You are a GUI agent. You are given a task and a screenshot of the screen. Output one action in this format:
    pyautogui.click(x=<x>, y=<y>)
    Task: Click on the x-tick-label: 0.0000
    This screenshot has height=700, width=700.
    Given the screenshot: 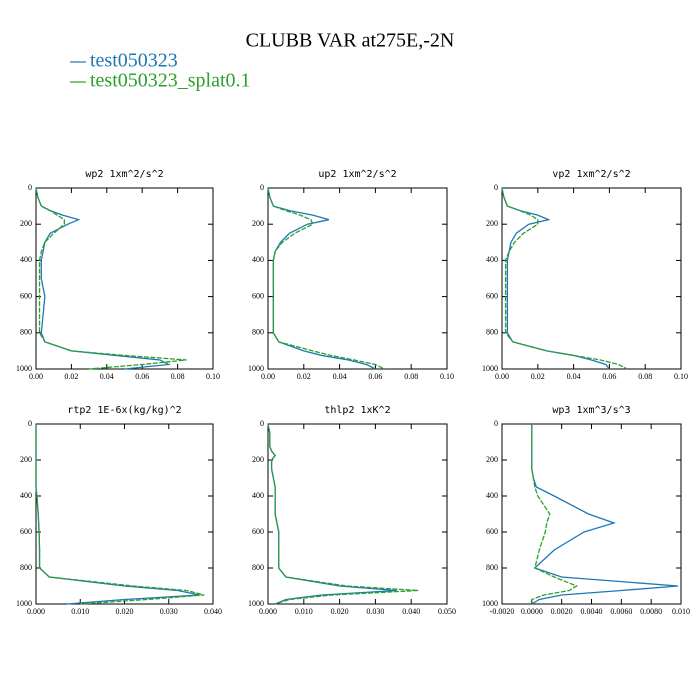 What is the action you would take?
    pyautogui.click(x=532, y=611)
    